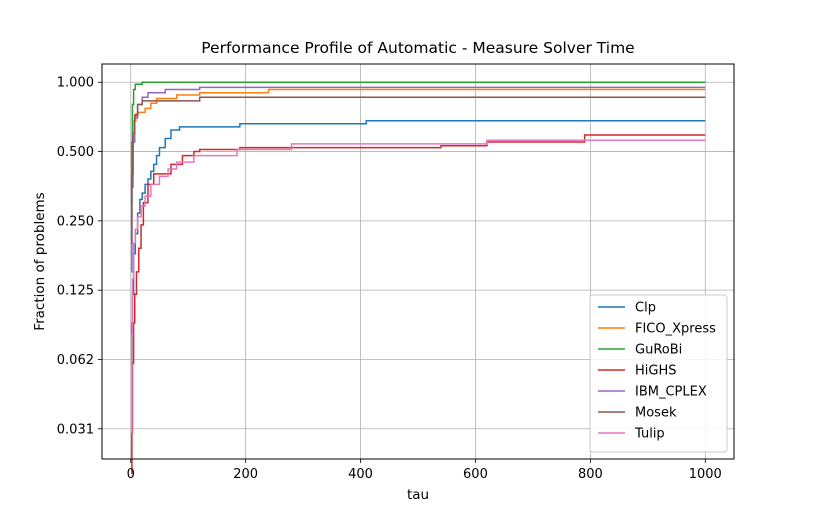  What do you see at coordinates (360, 474) in the screenshot?
I see `x-tick-label: 400` at bounding box center [360, 474].